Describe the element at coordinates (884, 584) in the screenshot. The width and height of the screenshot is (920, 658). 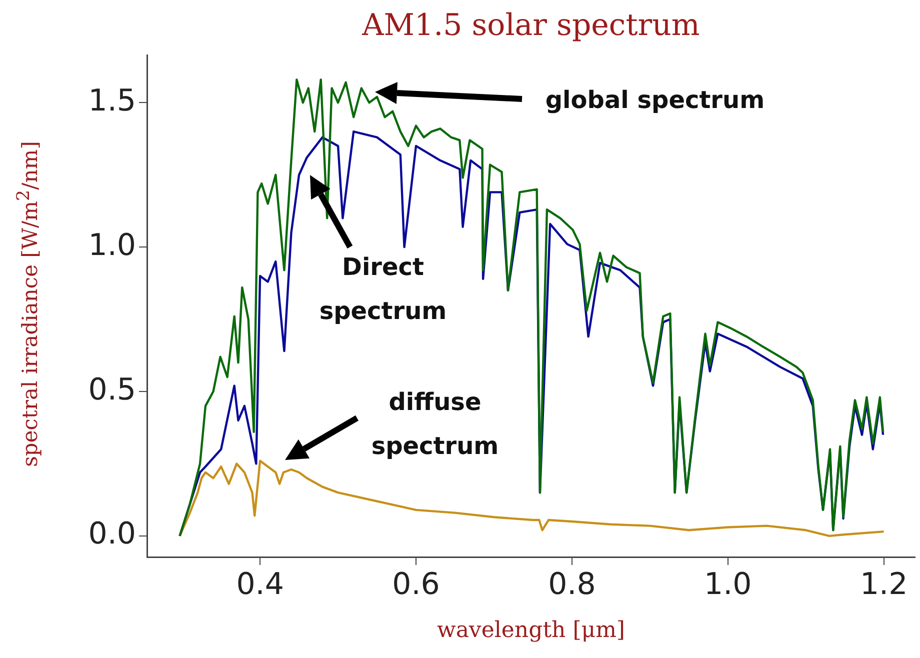
I see `x-tick-label: 1.2` at that location.